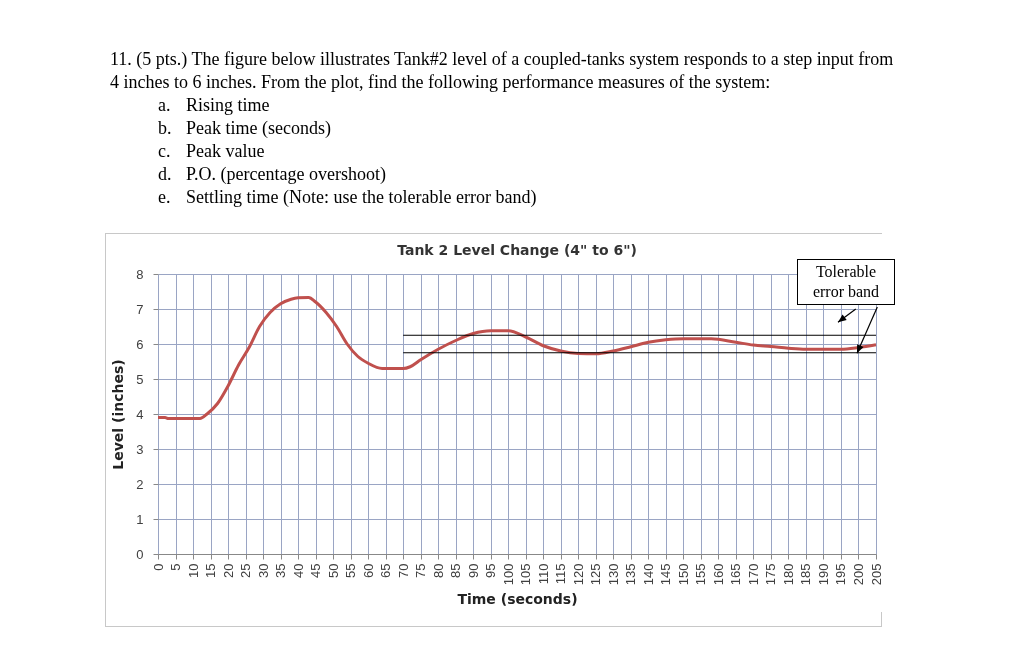  I want to click on y-axis-title: Level (inches), so click(118, 414).